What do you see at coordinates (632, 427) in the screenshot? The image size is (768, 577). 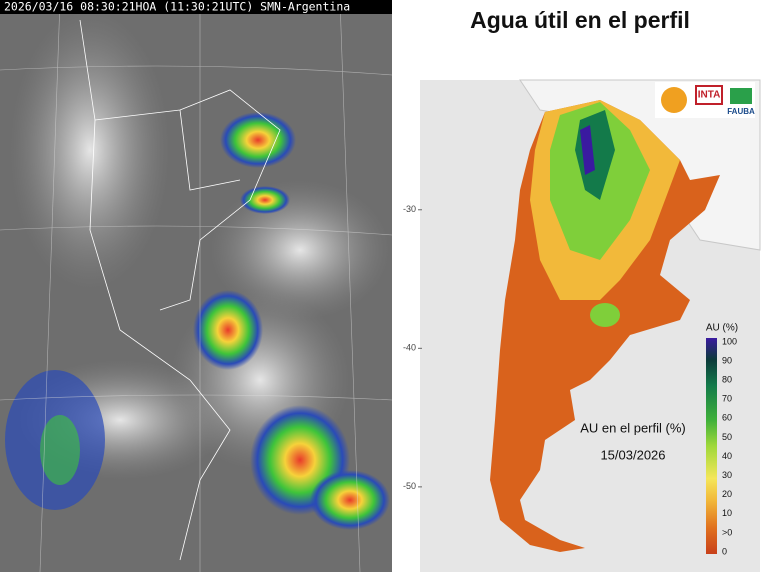 I see `map-annotation: AU en el perfil (%)` at bounding box center [632, 427].